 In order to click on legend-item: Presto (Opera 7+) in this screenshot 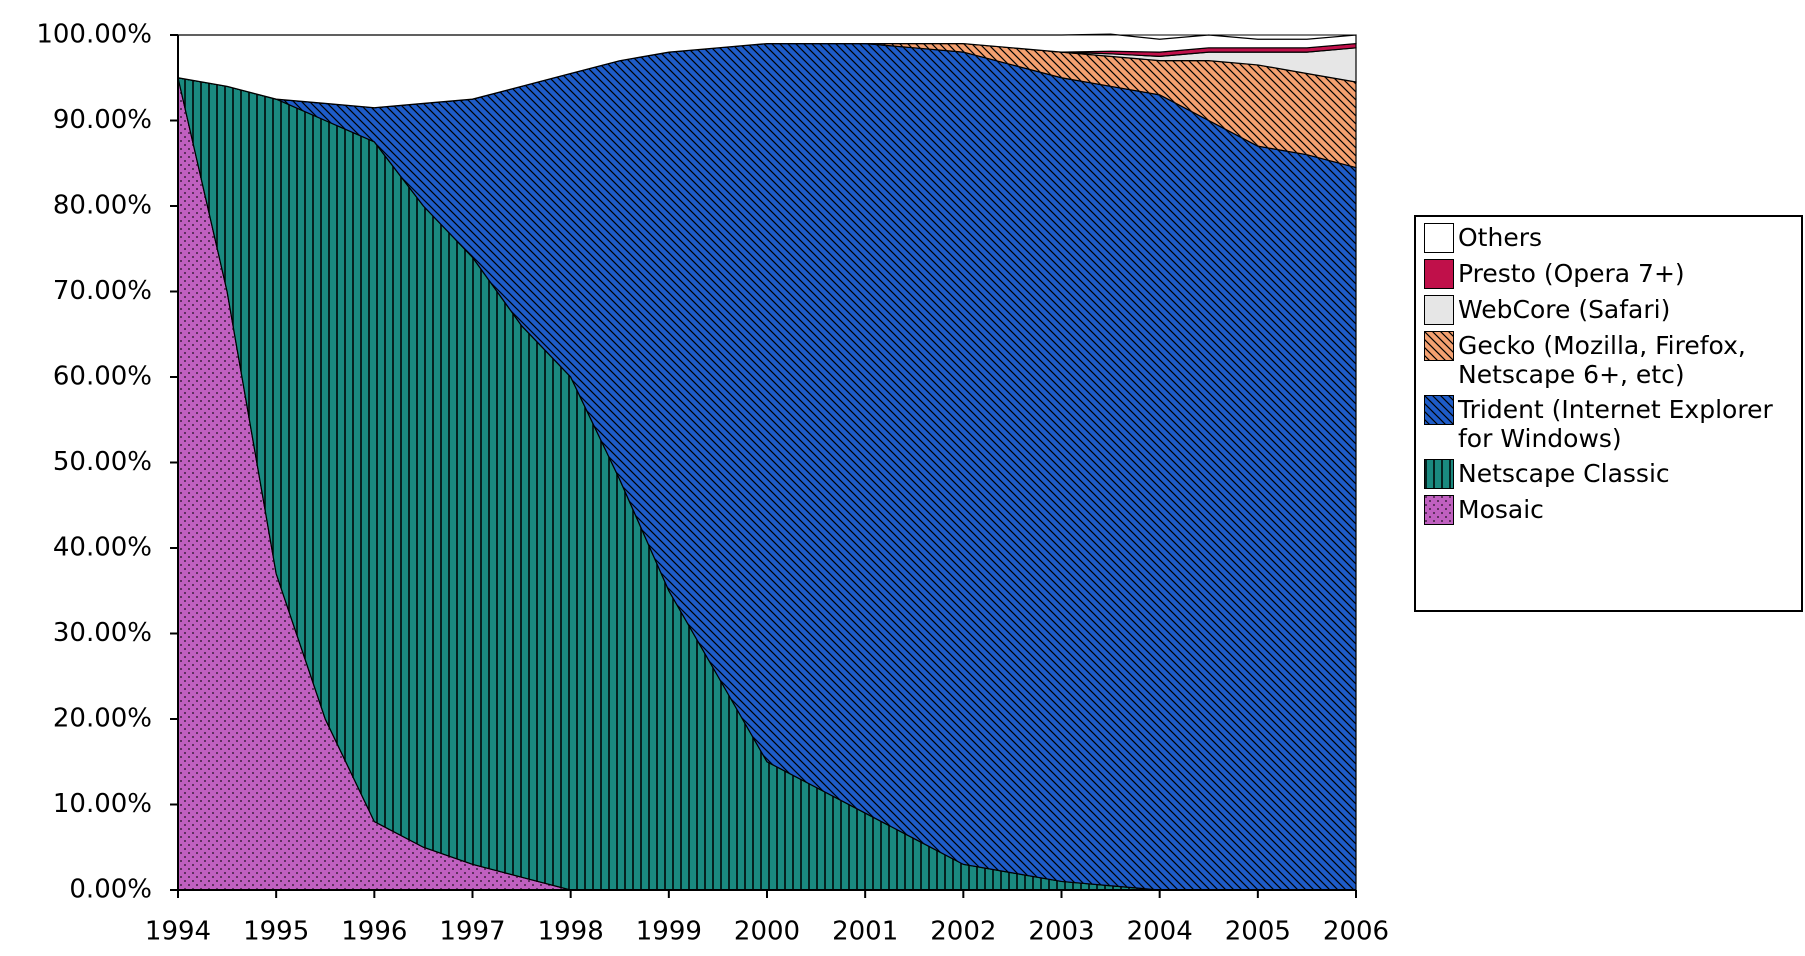, I will do `click(1608, 274)`.